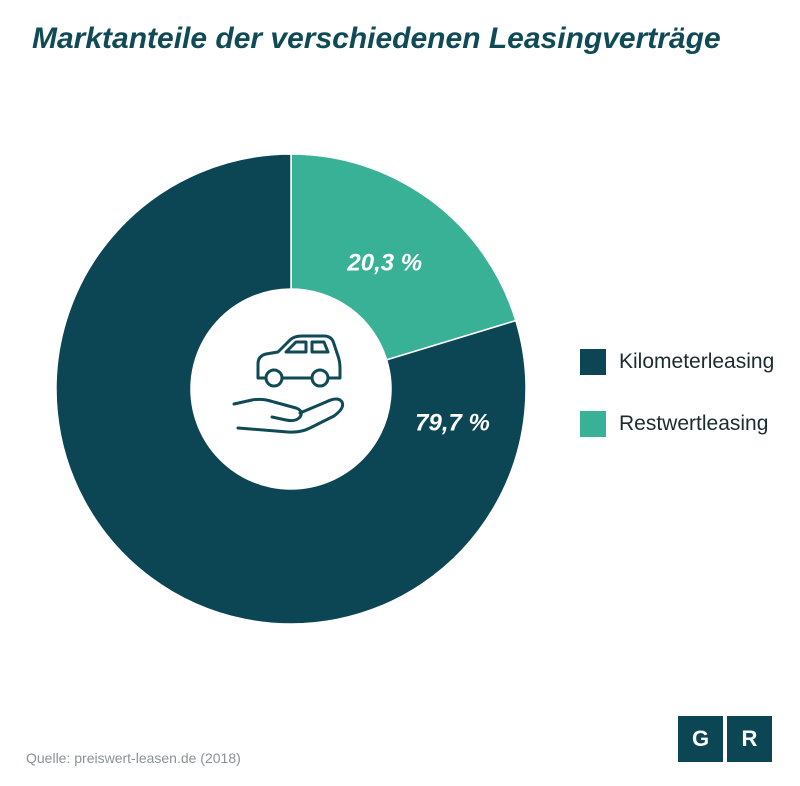 This screenshot has width=800, height=786. What do you see at coordinates (697, 361) in the screenshot?
I see `legend-label: Kilometerleasing` at bounding box center [697, 361].